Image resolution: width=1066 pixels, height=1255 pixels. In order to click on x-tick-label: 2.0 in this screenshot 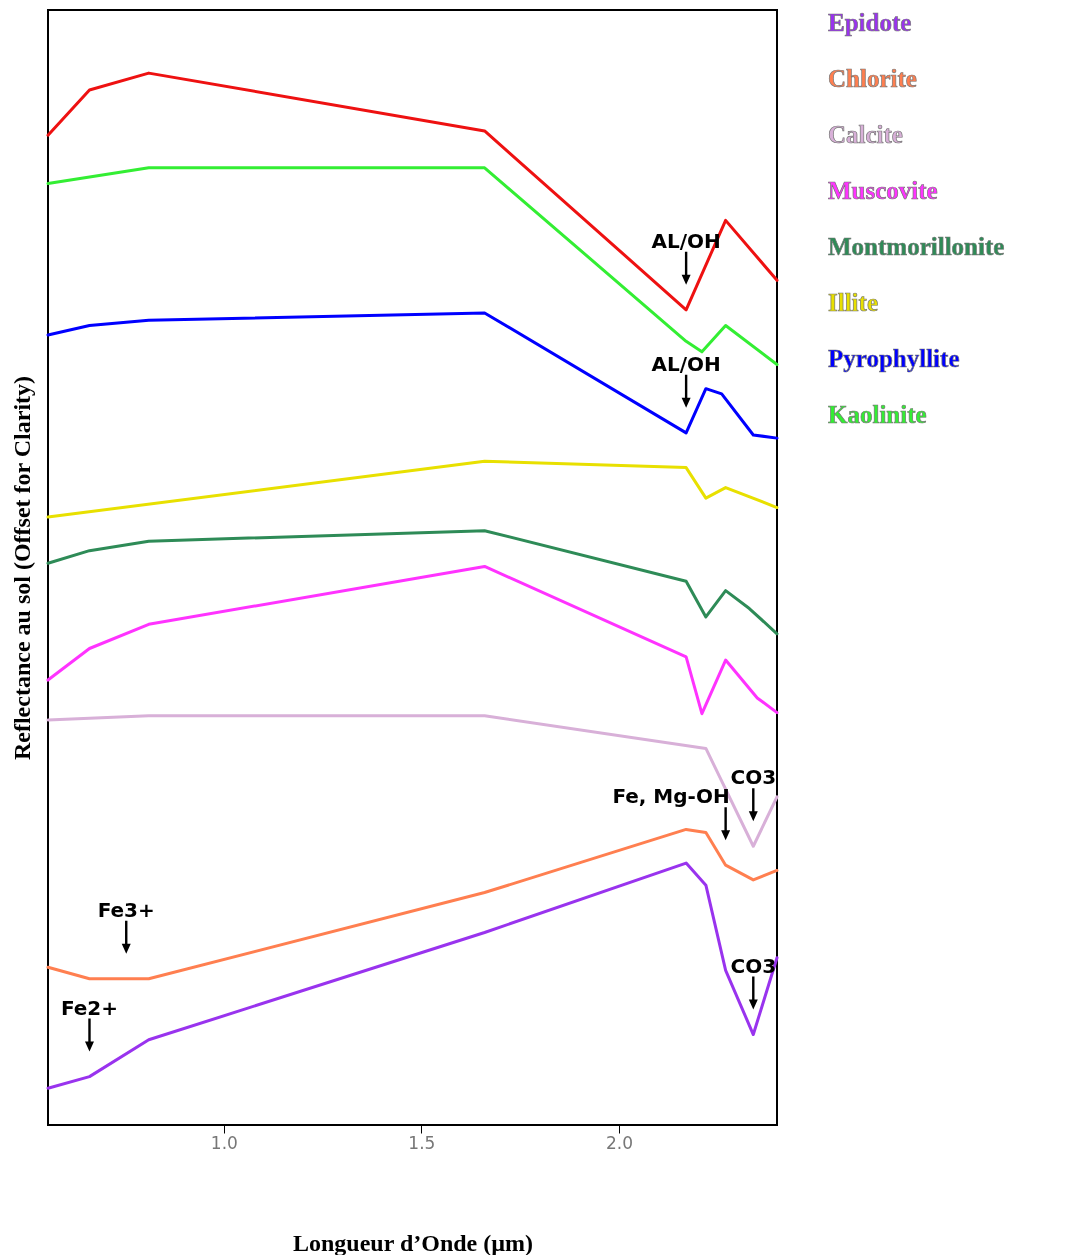, I will do `click(619, 1142)`.